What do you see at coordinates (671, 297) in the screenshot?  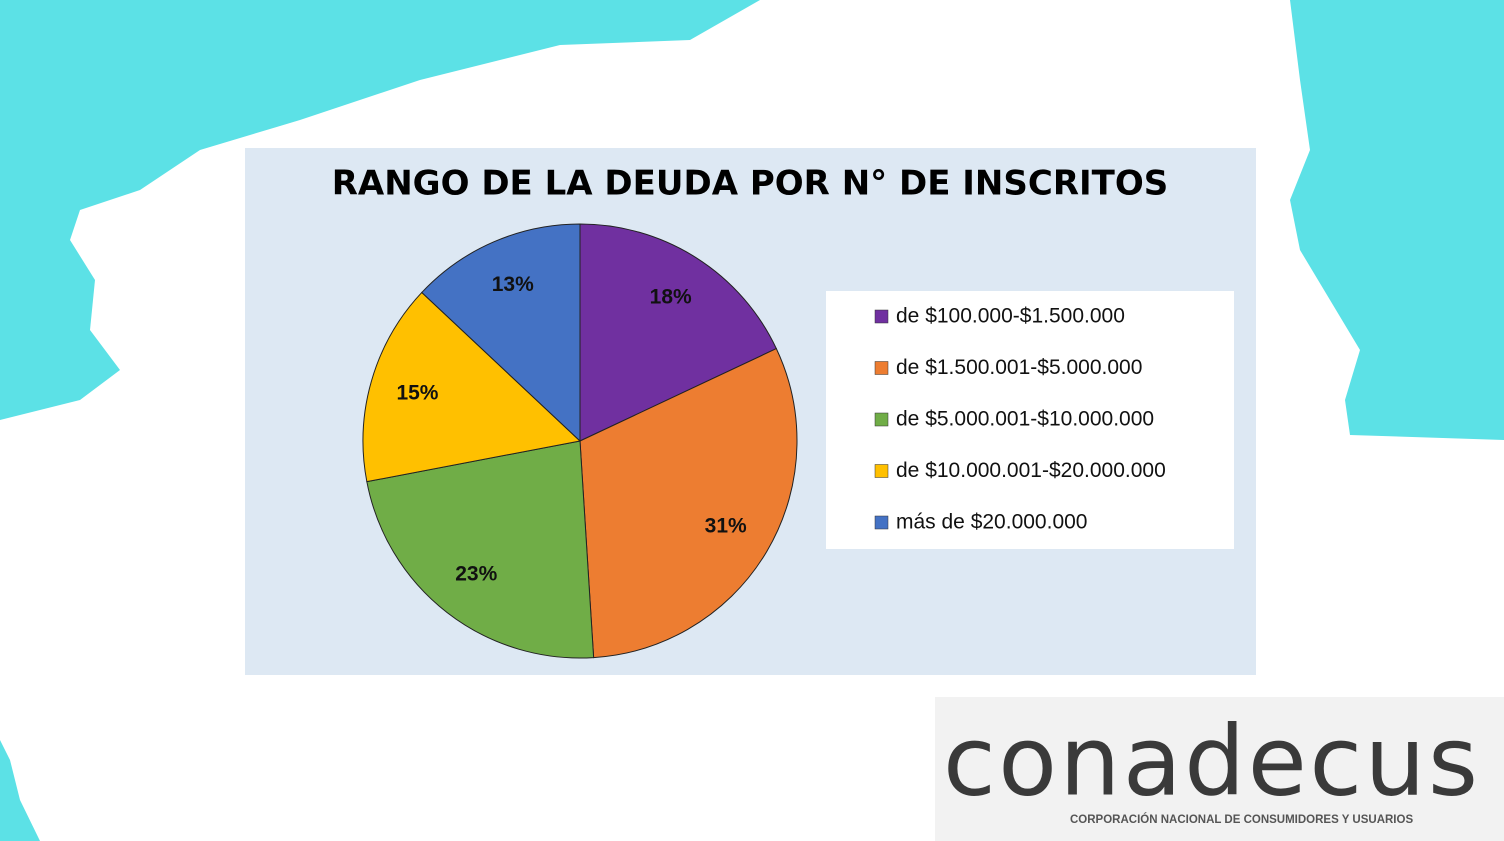 I see `data-label: 18%` at bounding box center [671, 297].